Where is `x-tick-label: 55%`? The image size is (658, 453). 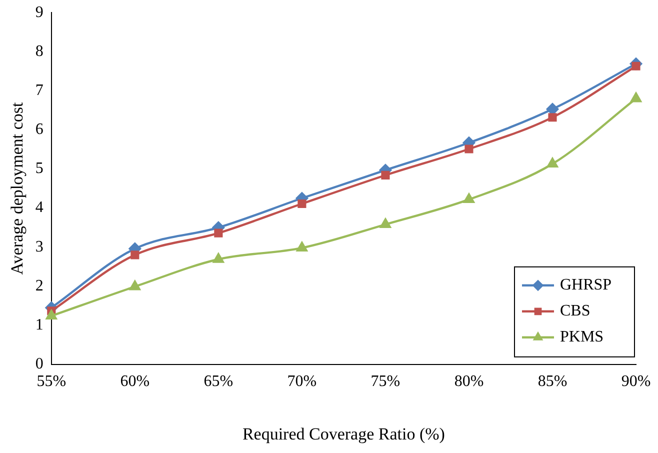 x-tick-label: 55% is located at coordinates (51, 381).